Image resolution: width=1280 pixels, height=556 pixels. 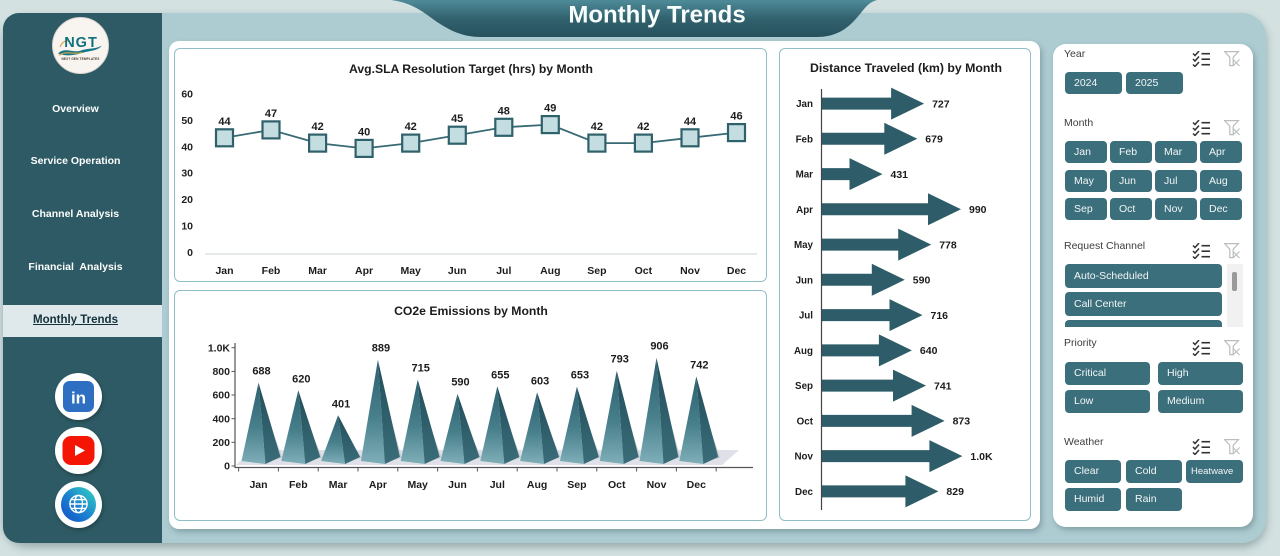 I want to click on svg-text: 10, so click(x=187, y=227).